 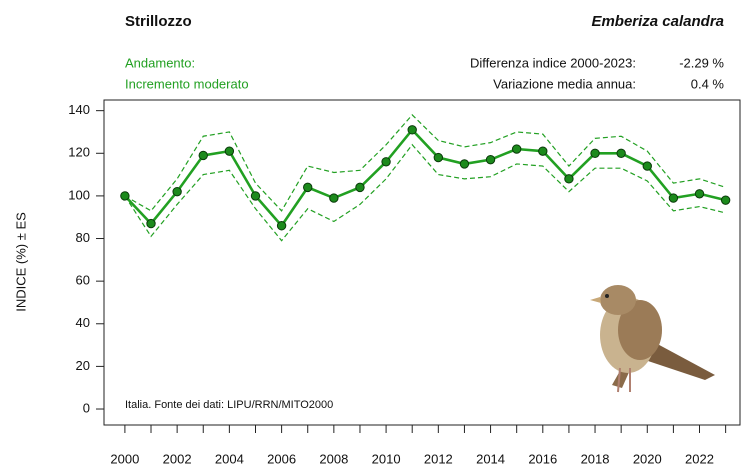 What do you see at coordinates (187, 83) in the screenshot?
I see `trend: Incremento moderato` at bounding box center [187, 83].